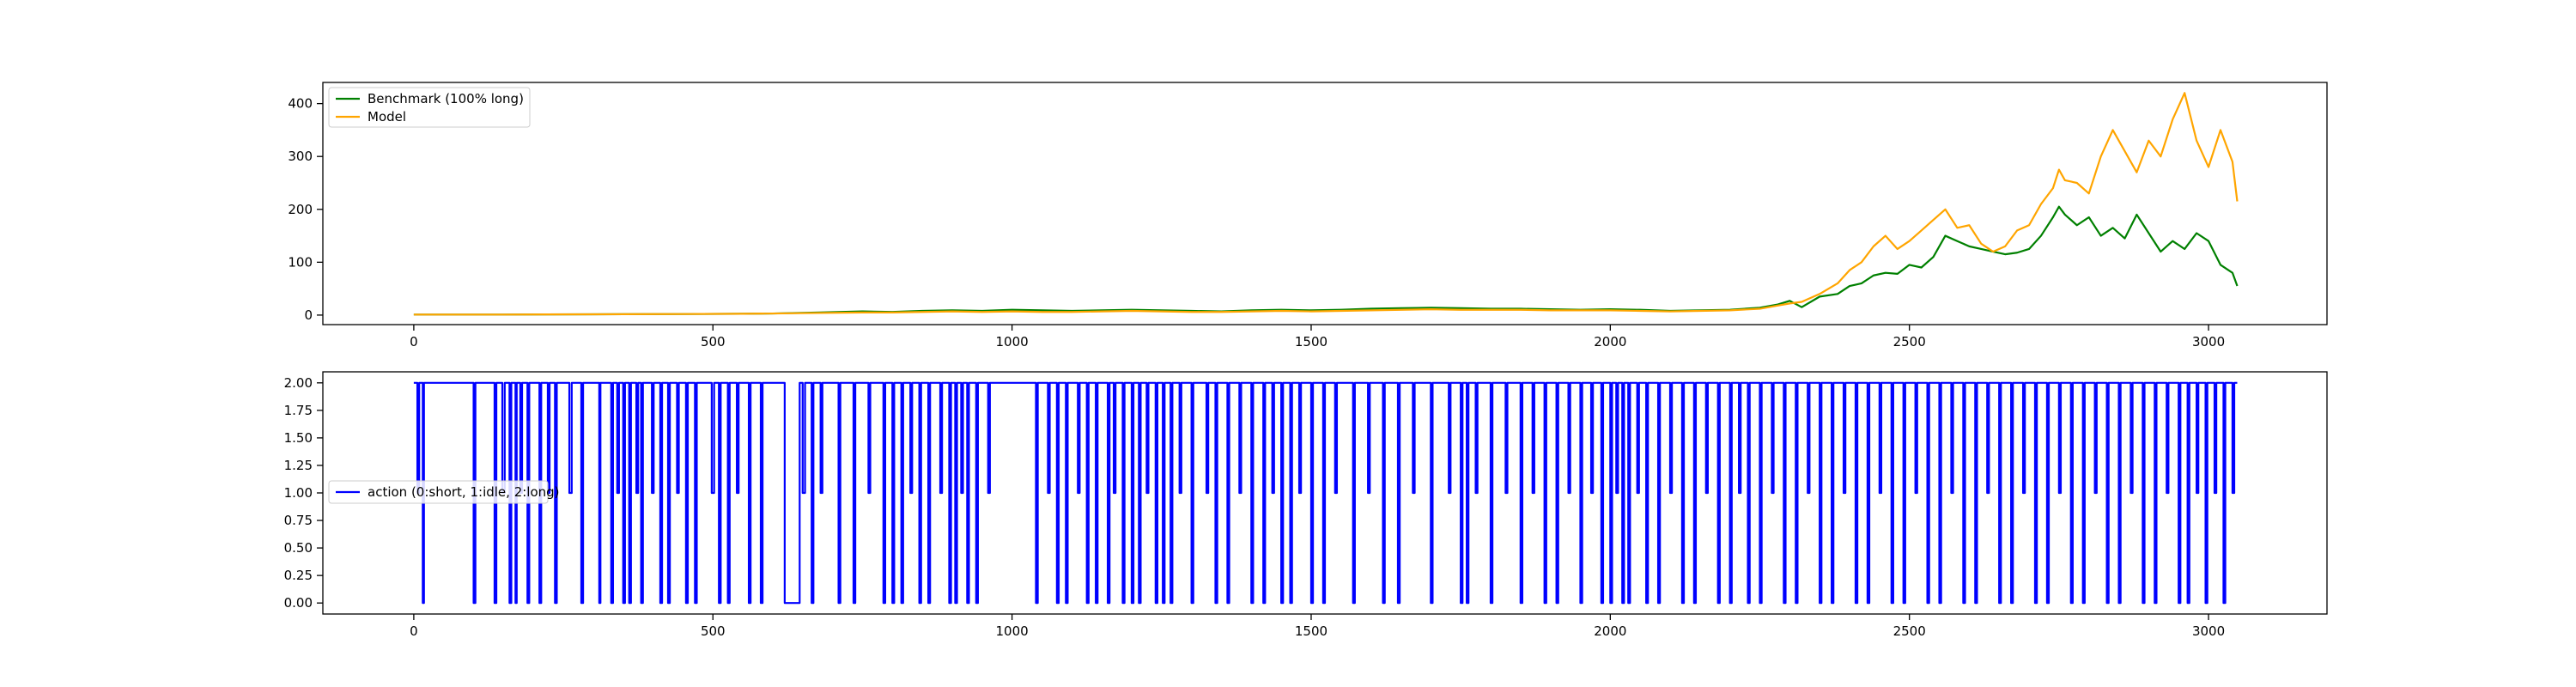  I want to click on legend-label: Benchmark (100% long), so click(446, 98).